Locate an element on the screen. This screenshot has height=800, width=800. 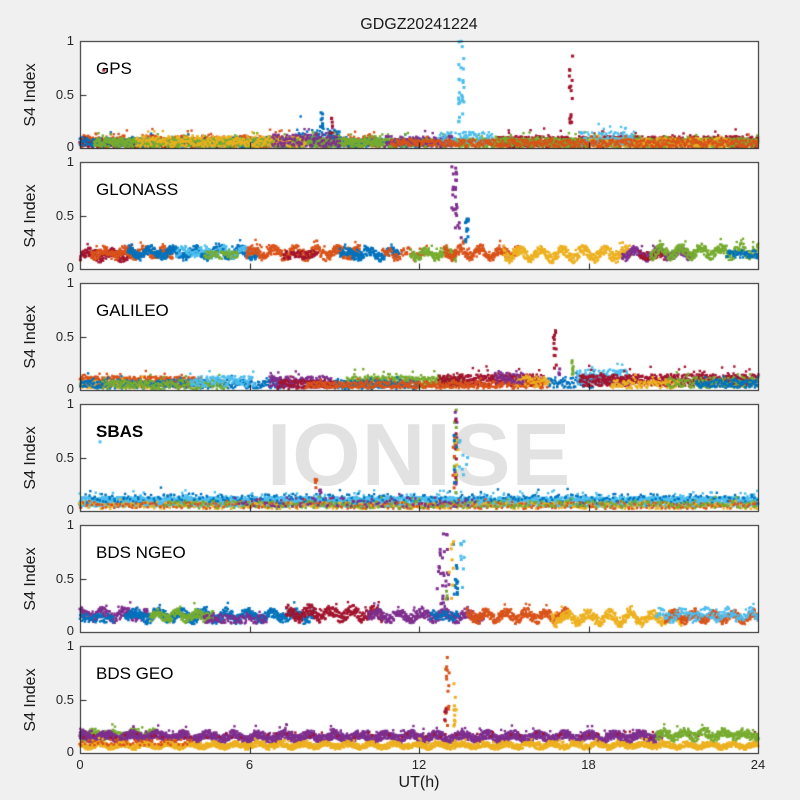
panel-title: BDS NGEO is located at coordinates (141, 552).